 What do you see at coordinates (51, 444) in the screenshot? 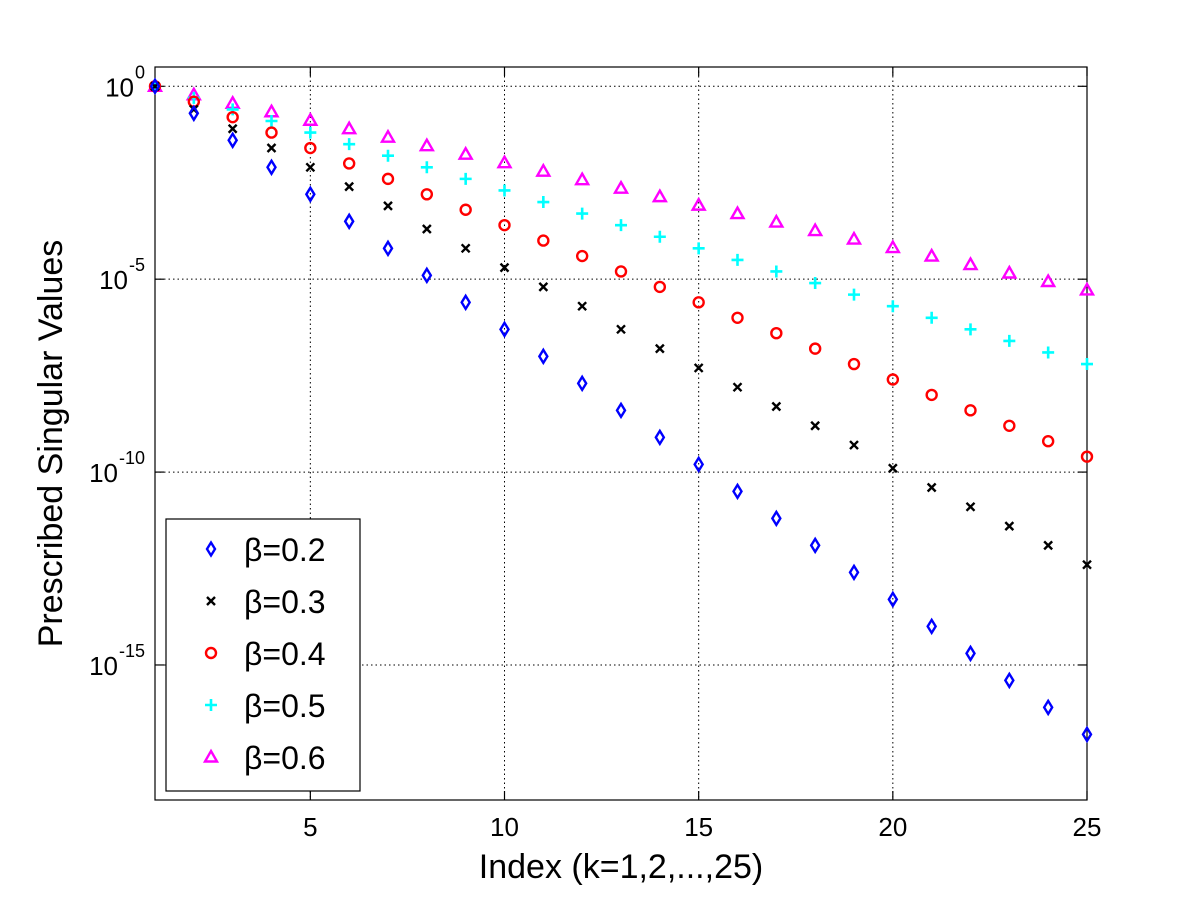
I see `y-axis-label: Prescribed Singular Values` at bounding box center [51, 444].